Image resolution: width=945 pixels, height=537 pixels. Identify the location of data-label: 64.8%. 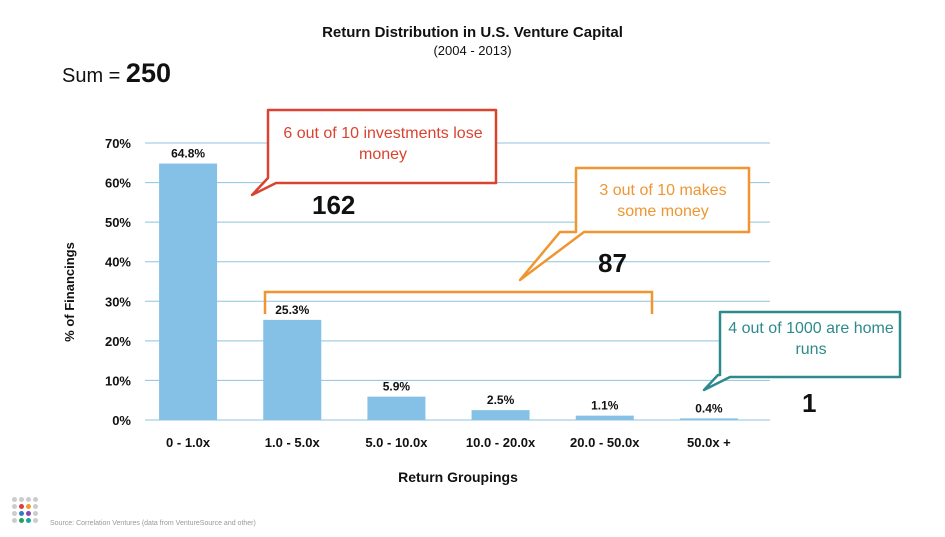
(188, 154).